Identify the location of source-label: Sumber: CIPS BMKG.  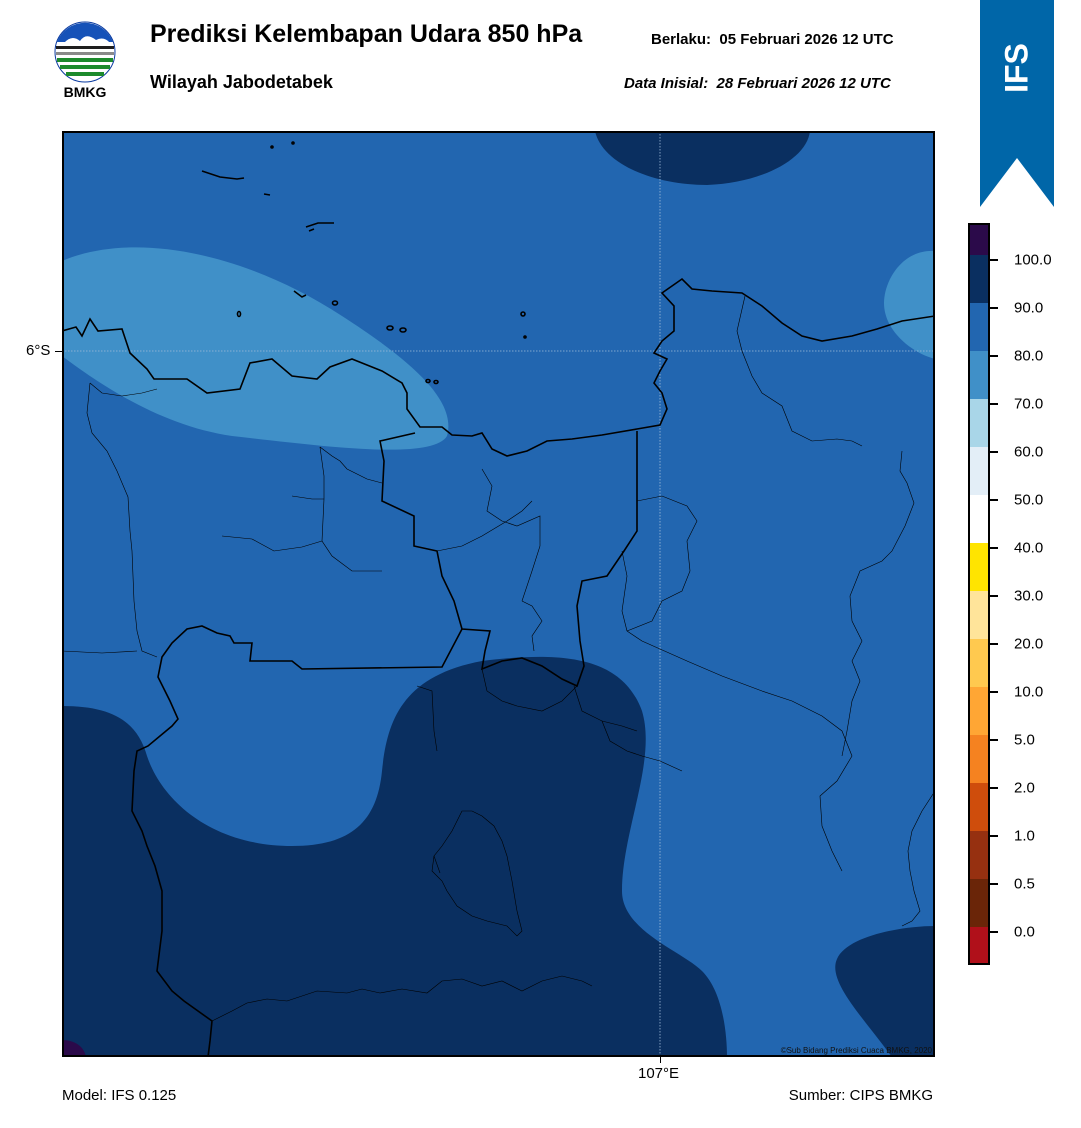
(860, 1095).